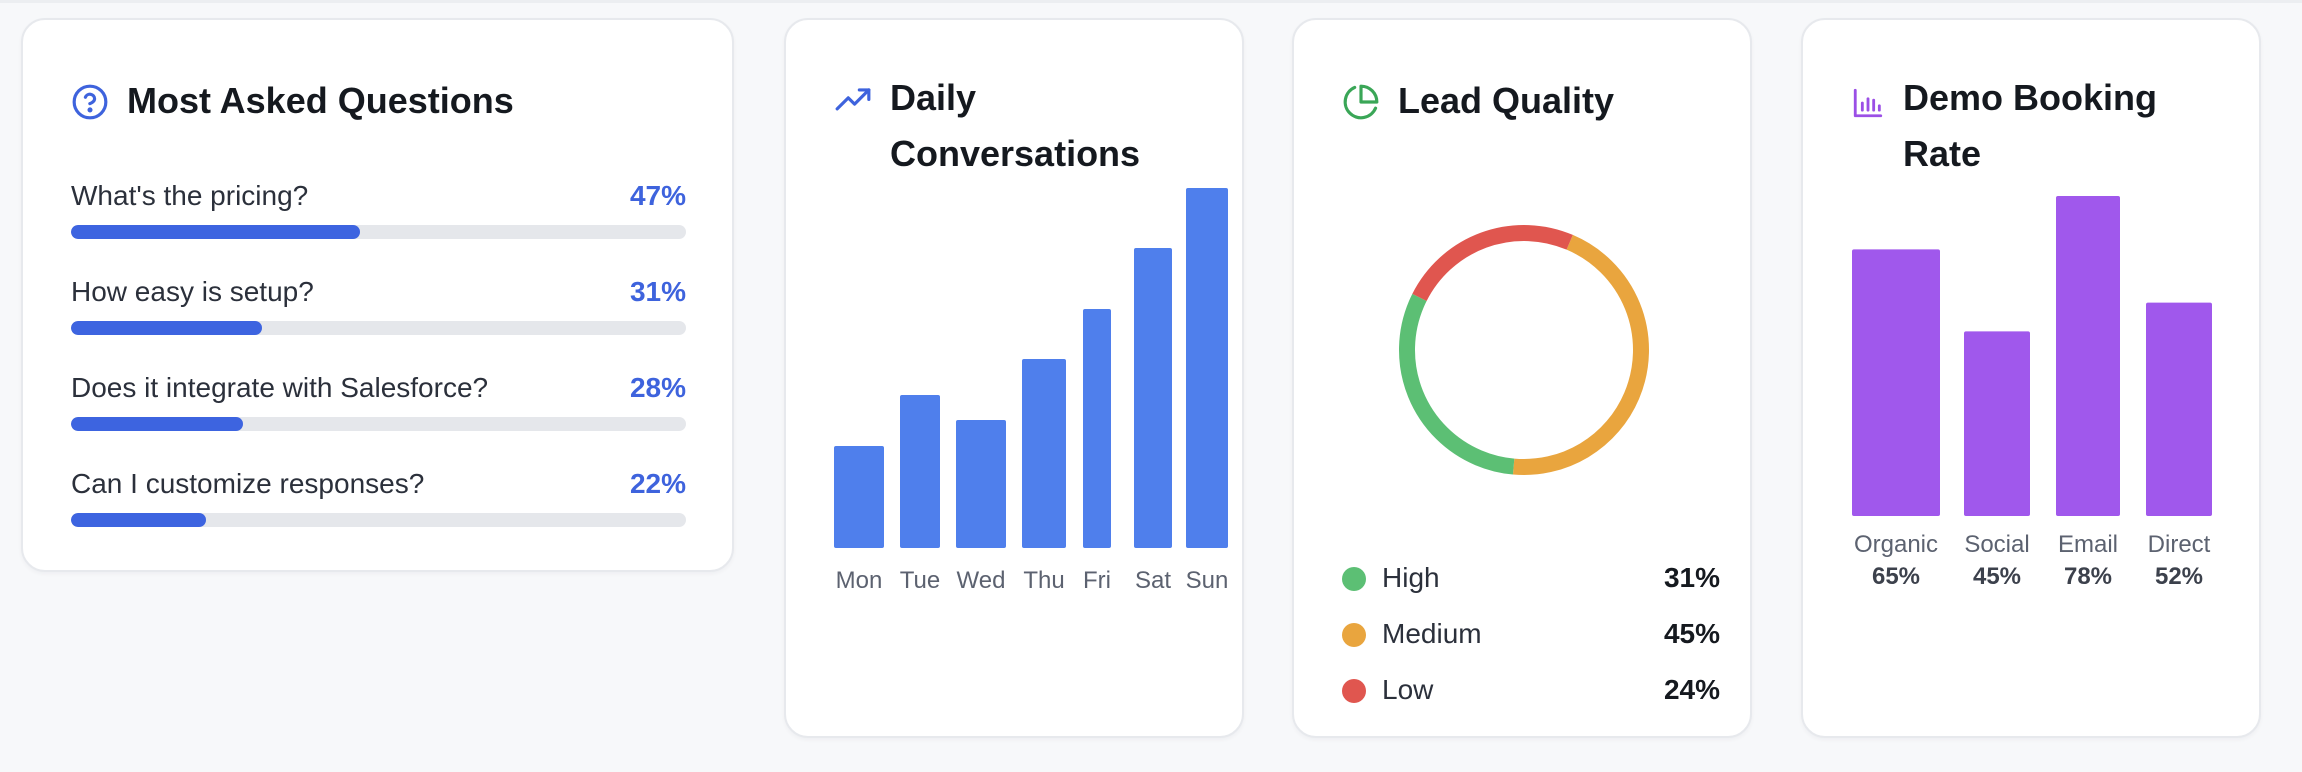  Describe the element at coordinates (657, 387) in the screenshot. I see `question-percentage: 28%` at that location.